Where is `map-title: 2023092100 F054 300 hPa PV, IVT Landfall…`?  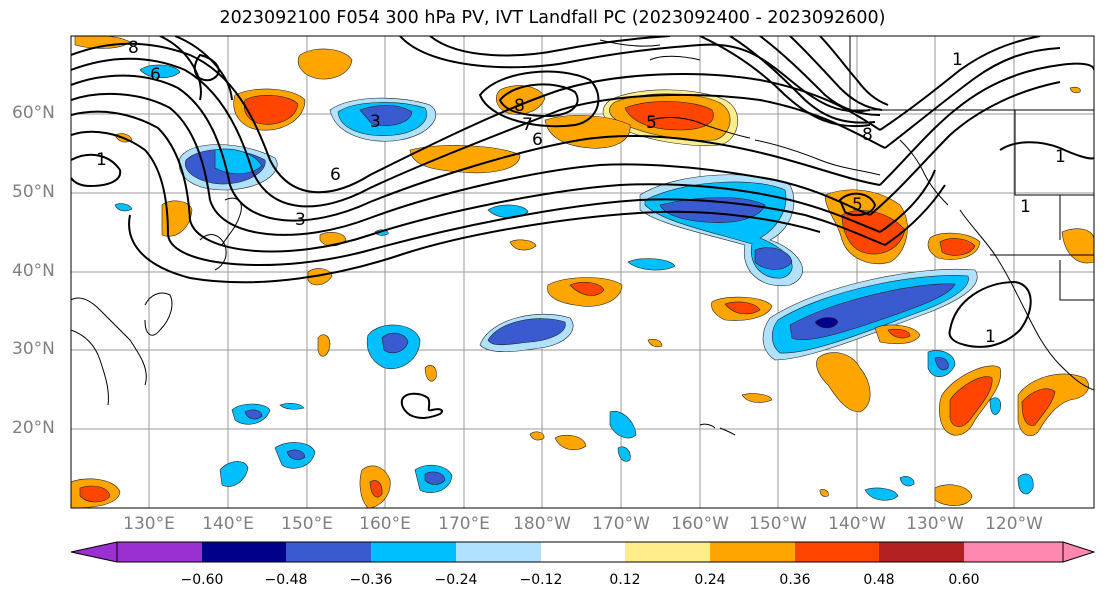
map-title: 2023092100 F054 300 hPa PV, IVT Landfall… is located at coordinates (552, 18).